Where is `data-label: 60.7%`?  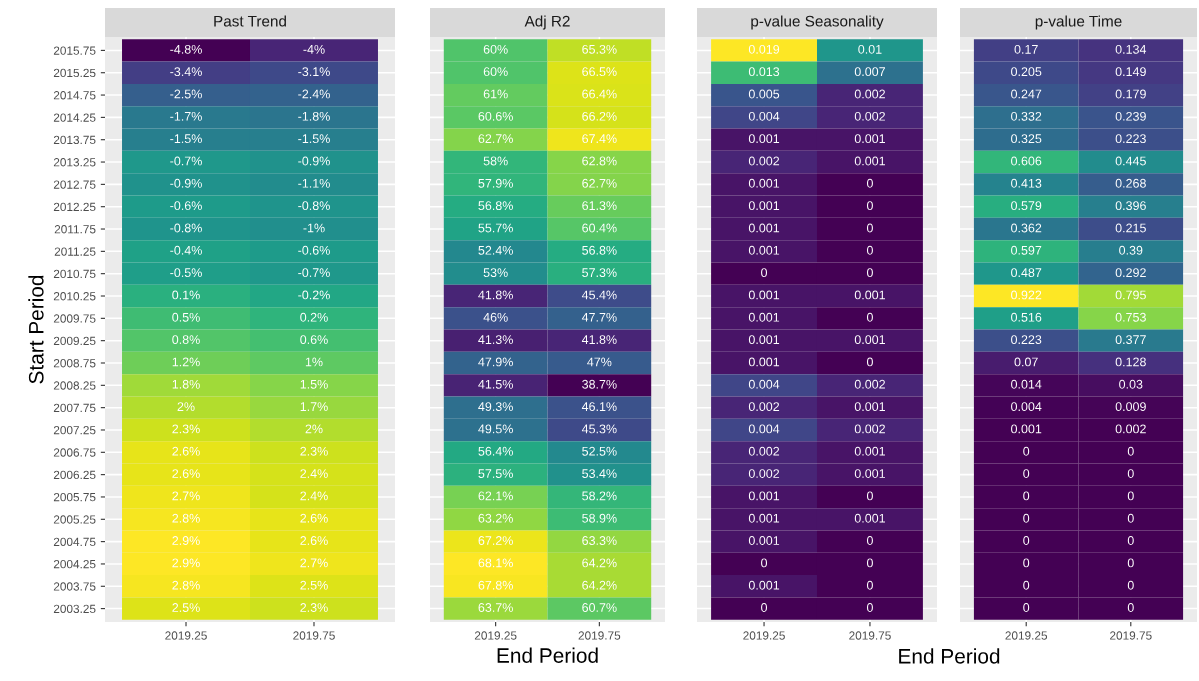
data-label: 60.7% is located at coordinates (599, 607).